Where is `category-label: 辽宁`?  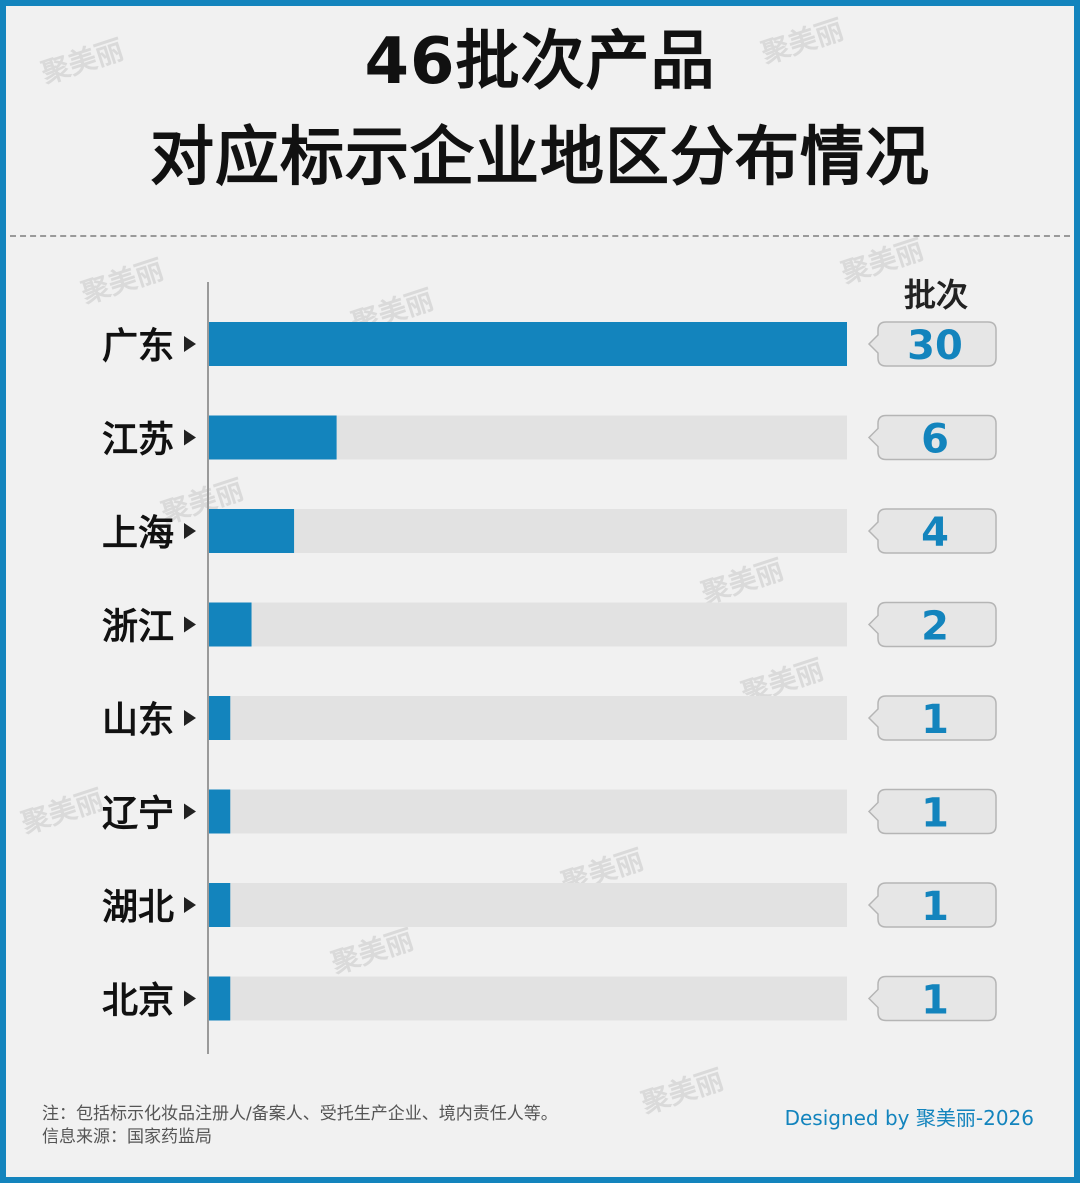 category-label: 辽宁 is located at coordinates (138, 814).